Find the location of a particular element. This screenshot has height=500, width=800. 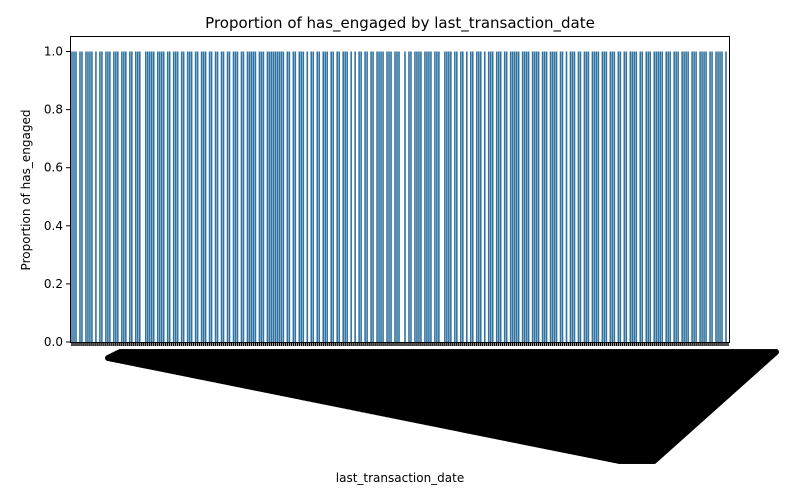

y-tick-label: 0.6 is located at coordinates (53, 168).